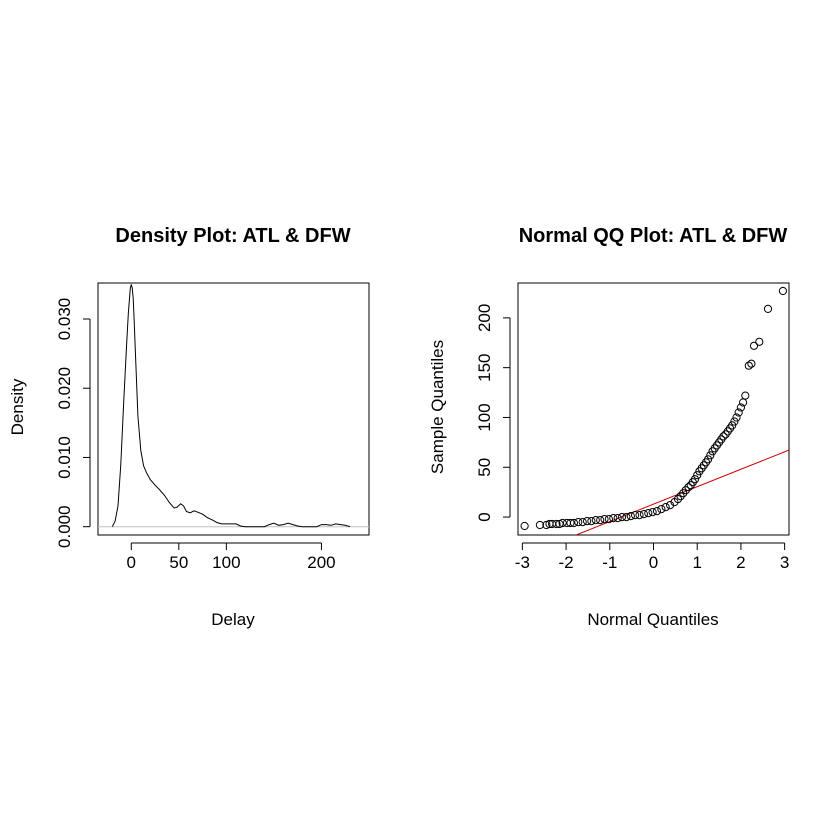 The image size is (840, 840). What do you see at coordinates (64, 319) in the screenshot?
I see `density-y-tick-label: 0.030` at bounding box center [64, 319].